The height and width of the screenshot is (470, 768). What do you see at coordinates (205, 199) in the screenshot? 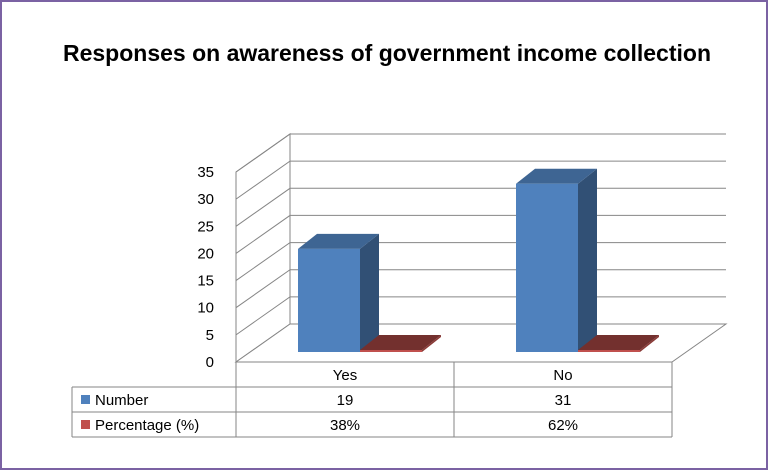
I see `y-tick-label: 30` at bounding box center [205, 199].